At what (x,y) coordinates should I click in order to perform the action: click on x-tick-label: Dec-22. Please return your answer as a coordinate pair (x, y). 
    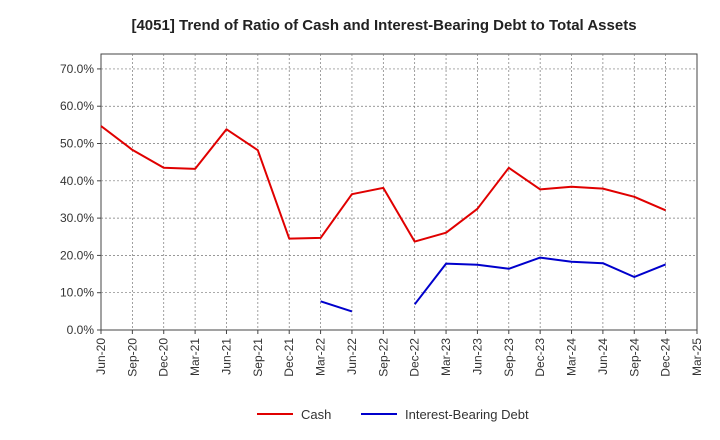
    Looking at the image, I should click on (415, 357).